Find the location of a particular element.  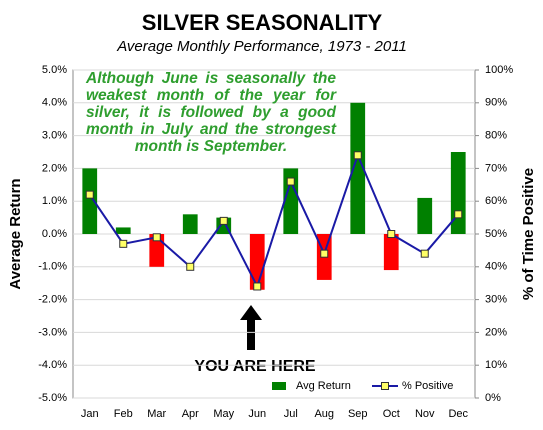

y-tick-label: 1.0% is located at coordinates (54, 201).